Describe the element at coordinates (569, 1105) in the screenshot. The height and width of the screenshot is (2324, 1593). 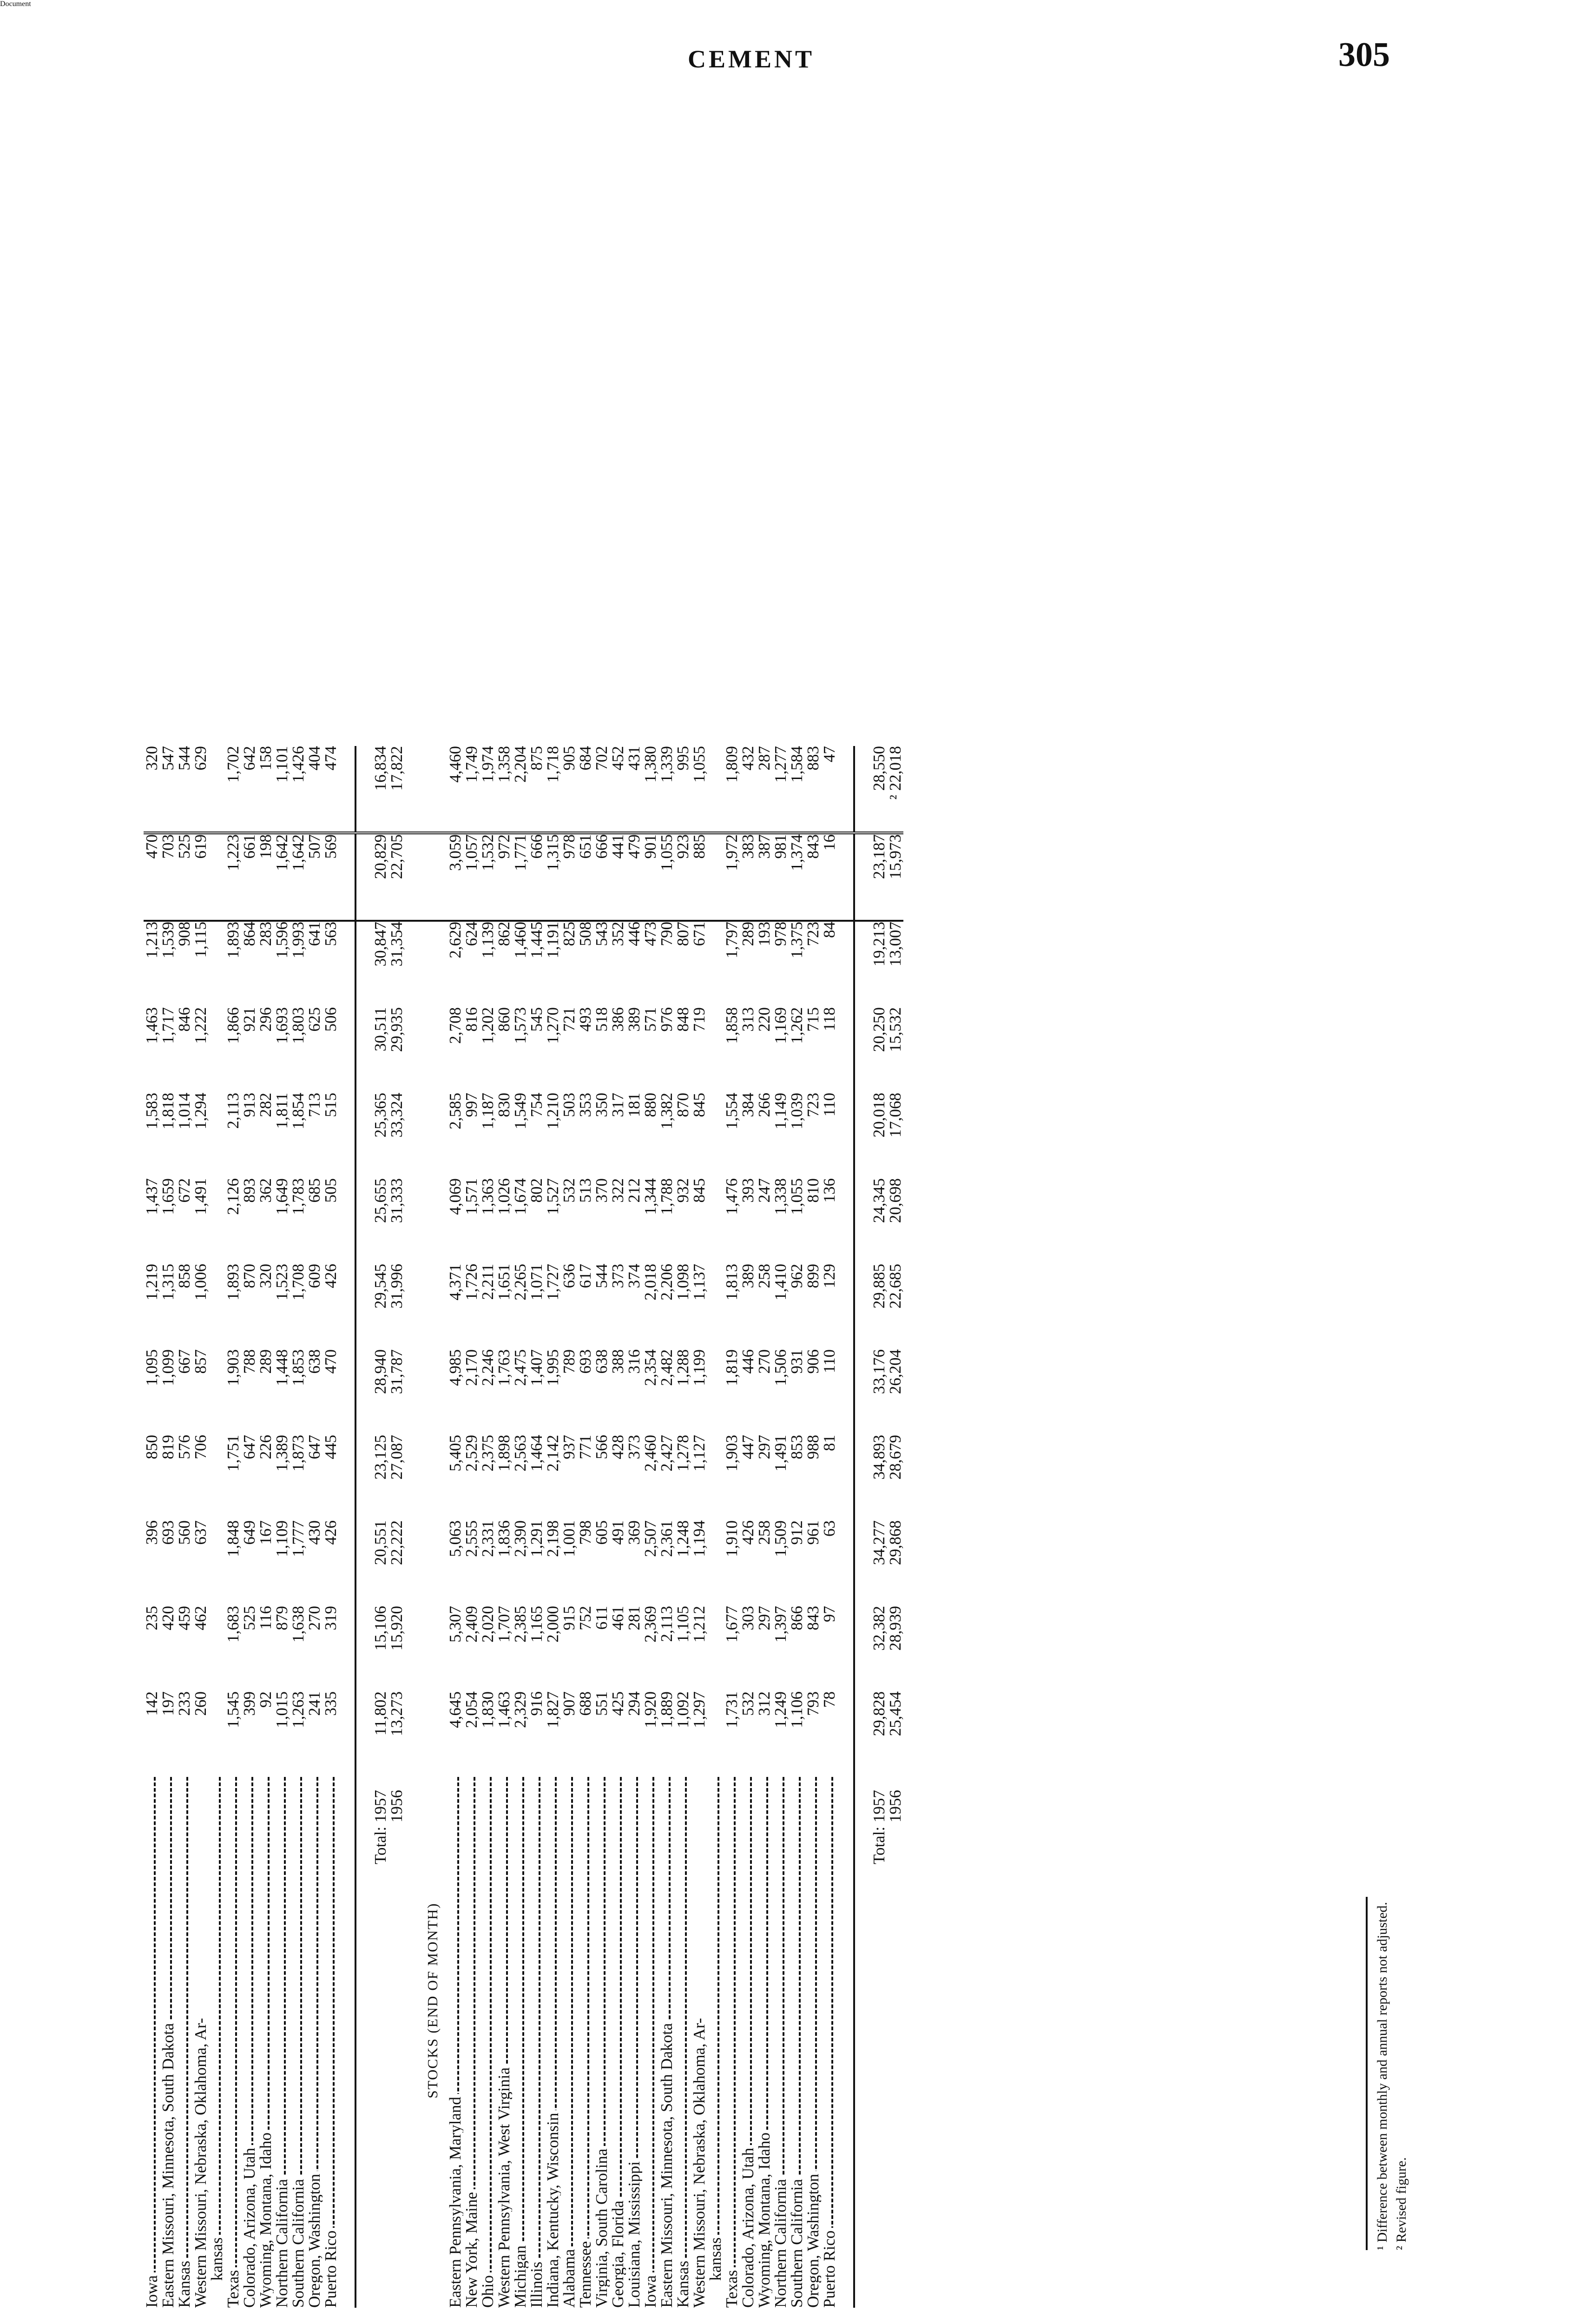
I see `row-value-8: 503` at that location.